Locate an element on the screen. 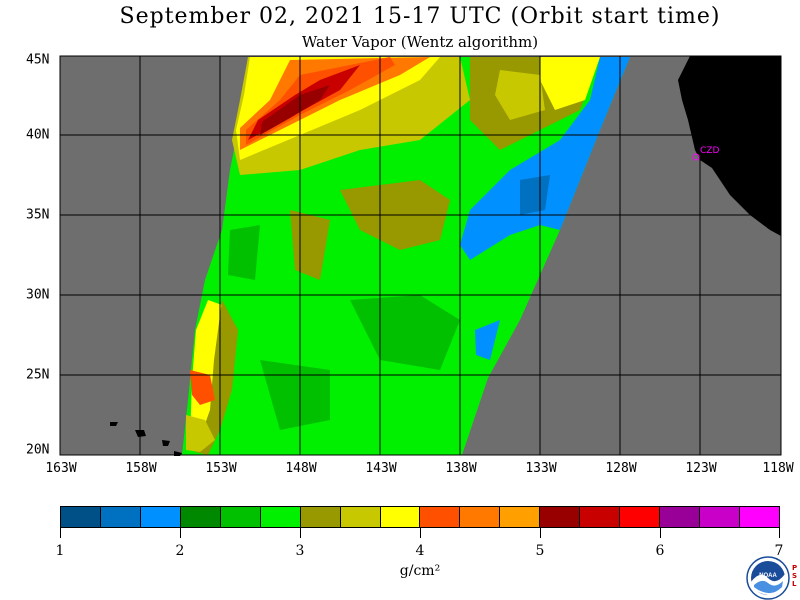 Image resolution: width=800 pixels, height=600 pixels. noaa-logo-text: NOAA is located at coordinates (768, 576).